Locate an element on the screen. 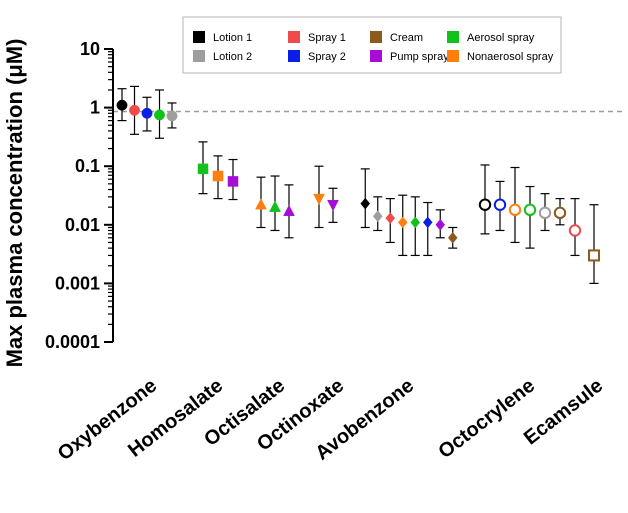 The height and width of the screenshot is (513, 628). y-tick-label: 1 is located at coordinates (95, 108).